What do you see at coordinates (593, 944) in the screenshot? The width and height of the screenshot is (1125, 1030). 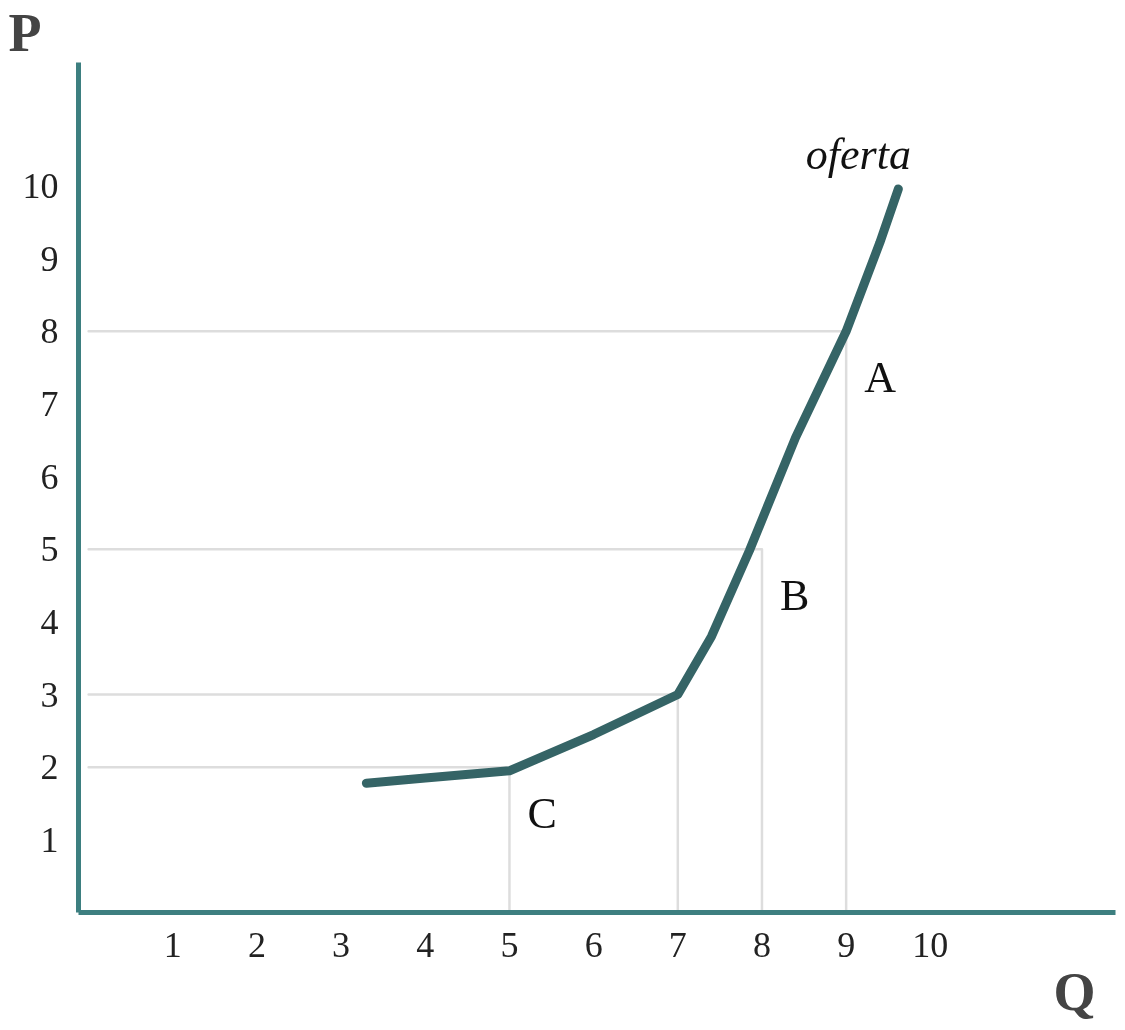 I see `x-tick-label: 6` at bounding box center [593, 944].